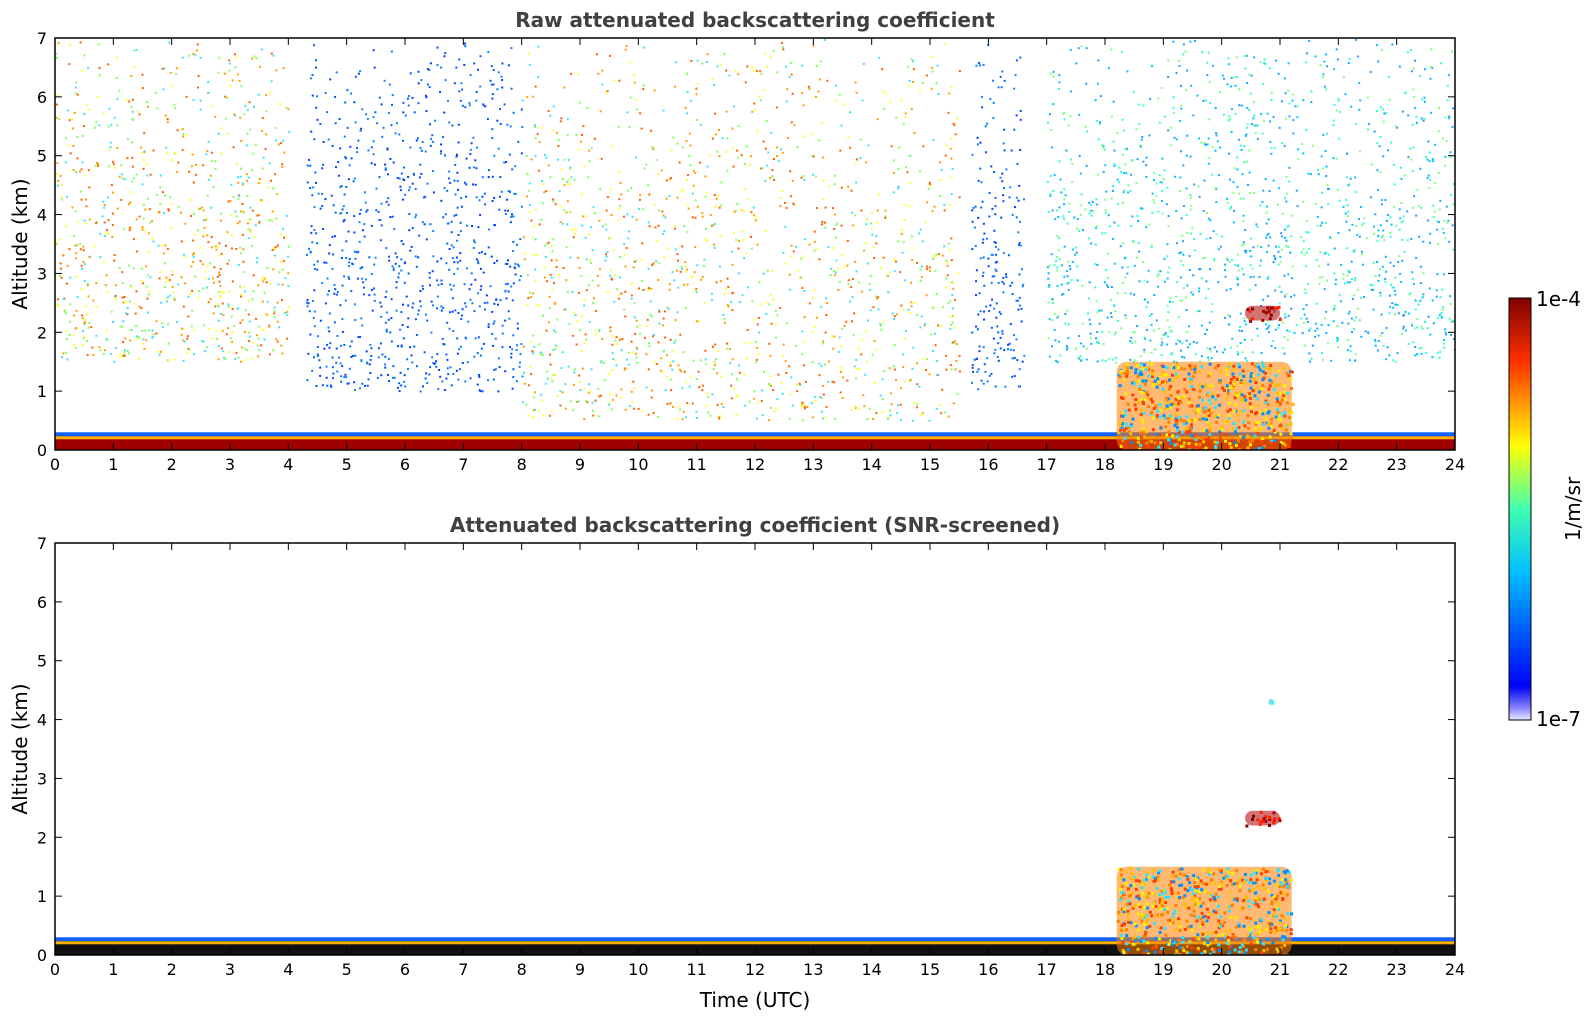 Image resolution: width=1595 pixels, height=1020 pixels. Describe the element at coordinates (1573, 508) in the screenshot. I see `colorbar-unit-label: 1/m/sr` at that location.